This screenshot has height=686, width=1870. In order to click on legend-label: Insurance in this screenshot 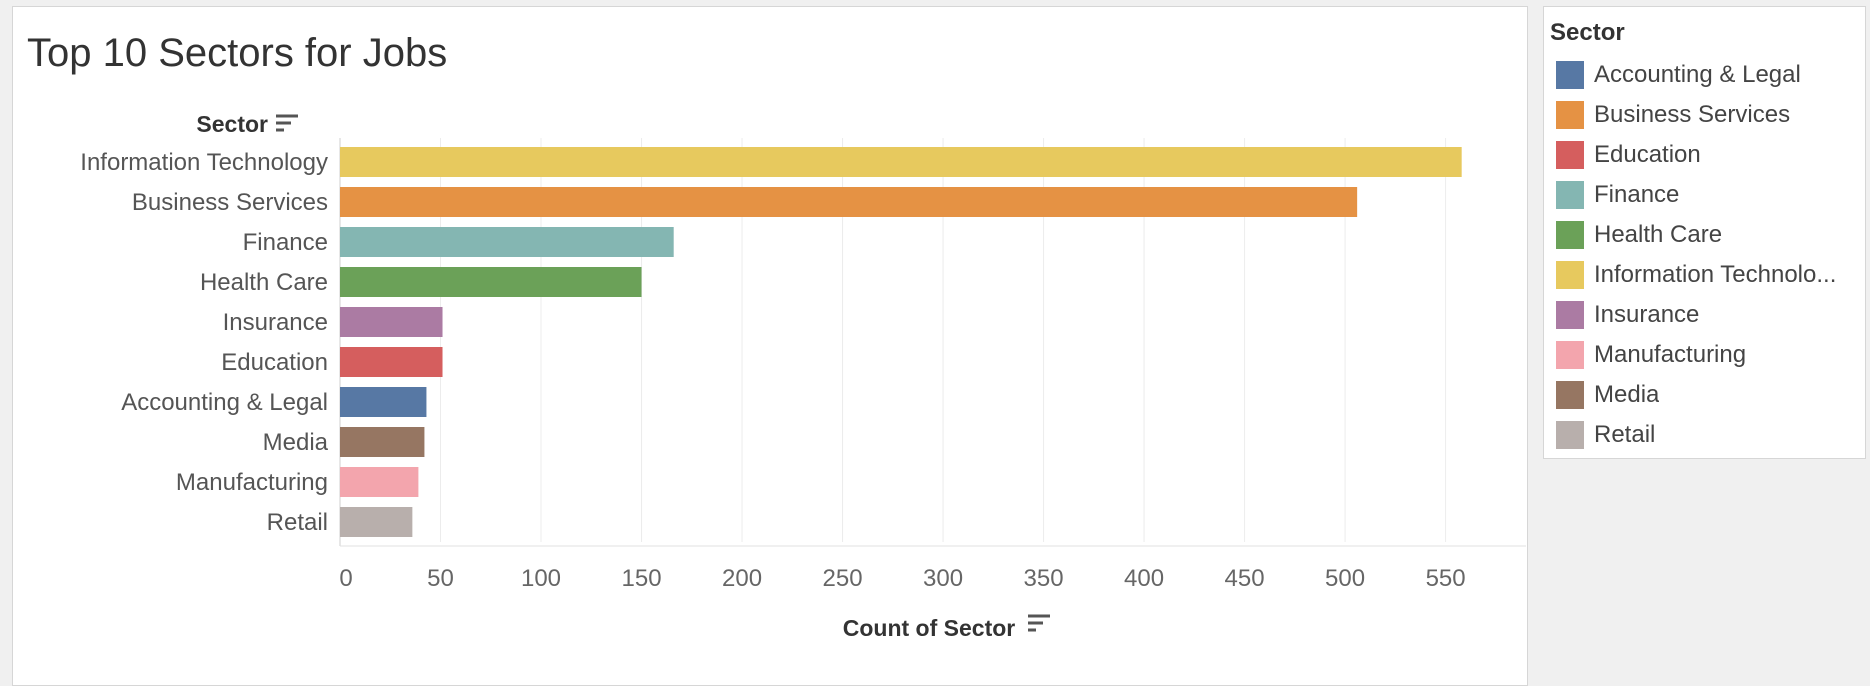, I will do `click(1647, 314)`.